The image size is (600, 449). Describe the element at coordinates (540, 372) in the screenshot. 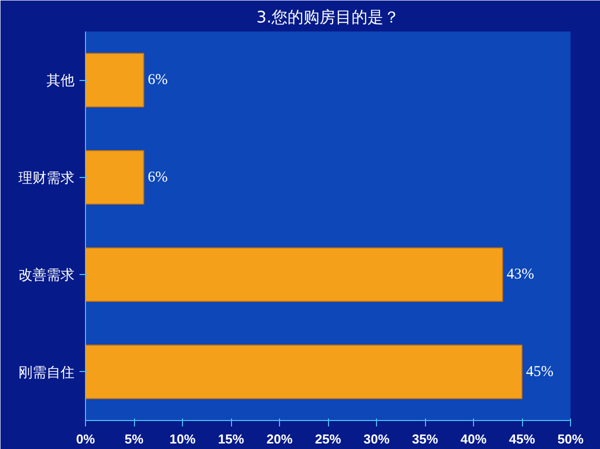

I see `data-label: 45%` at that location.